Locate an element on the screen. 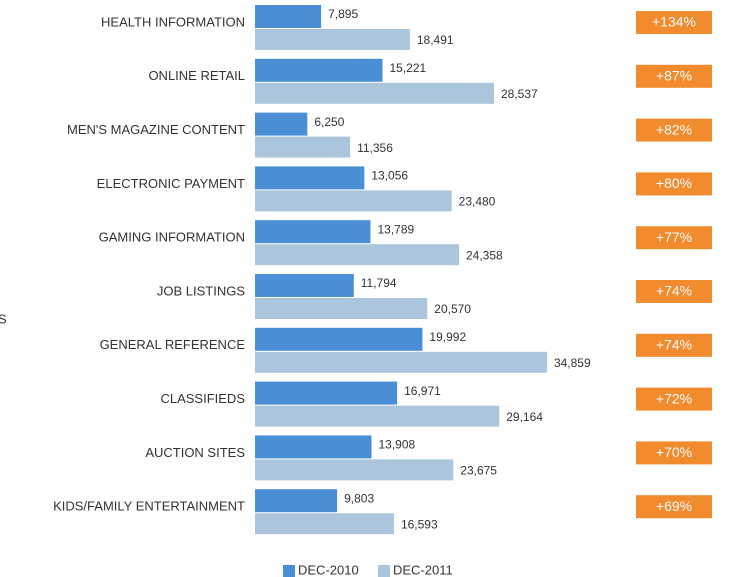 This screenshot has height=577, width=730. value-label: 28,537 is located at coordinates (519, 94).